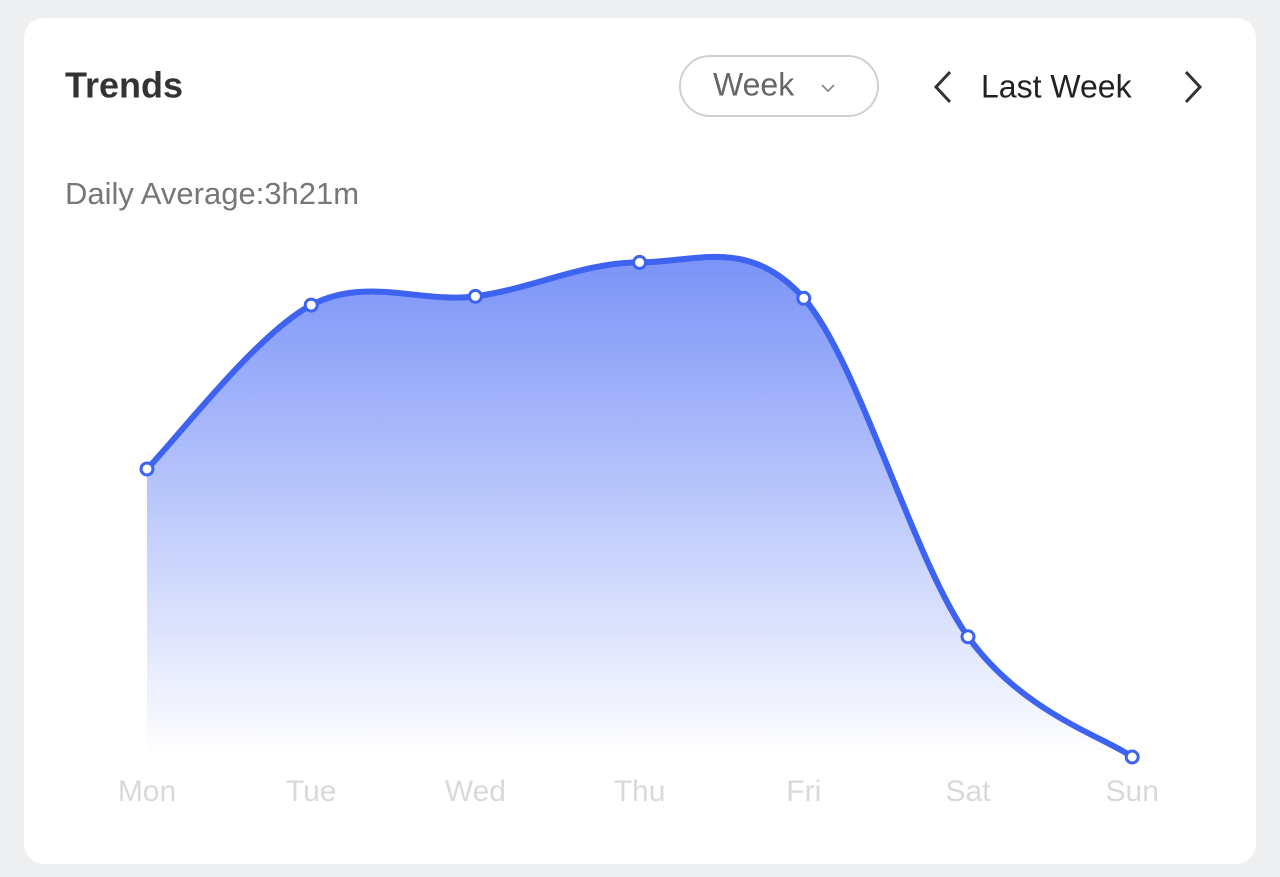  What do you see at coordinates (1193, 87) in the screenshot?
I see `next-button` at bounding box center [1193, 87].